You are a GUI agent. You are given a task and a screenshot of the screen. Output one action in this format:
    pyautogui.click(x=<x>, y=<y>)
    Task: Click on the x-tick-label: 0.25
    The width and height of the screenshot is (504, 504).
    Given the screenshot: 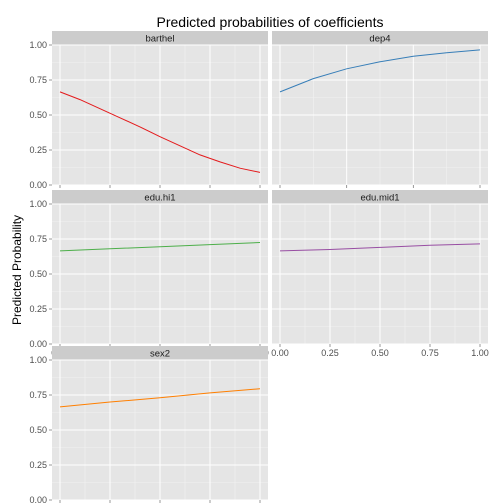 What is the action you would take?
    pyautogui.click(x=330, y=353)
    